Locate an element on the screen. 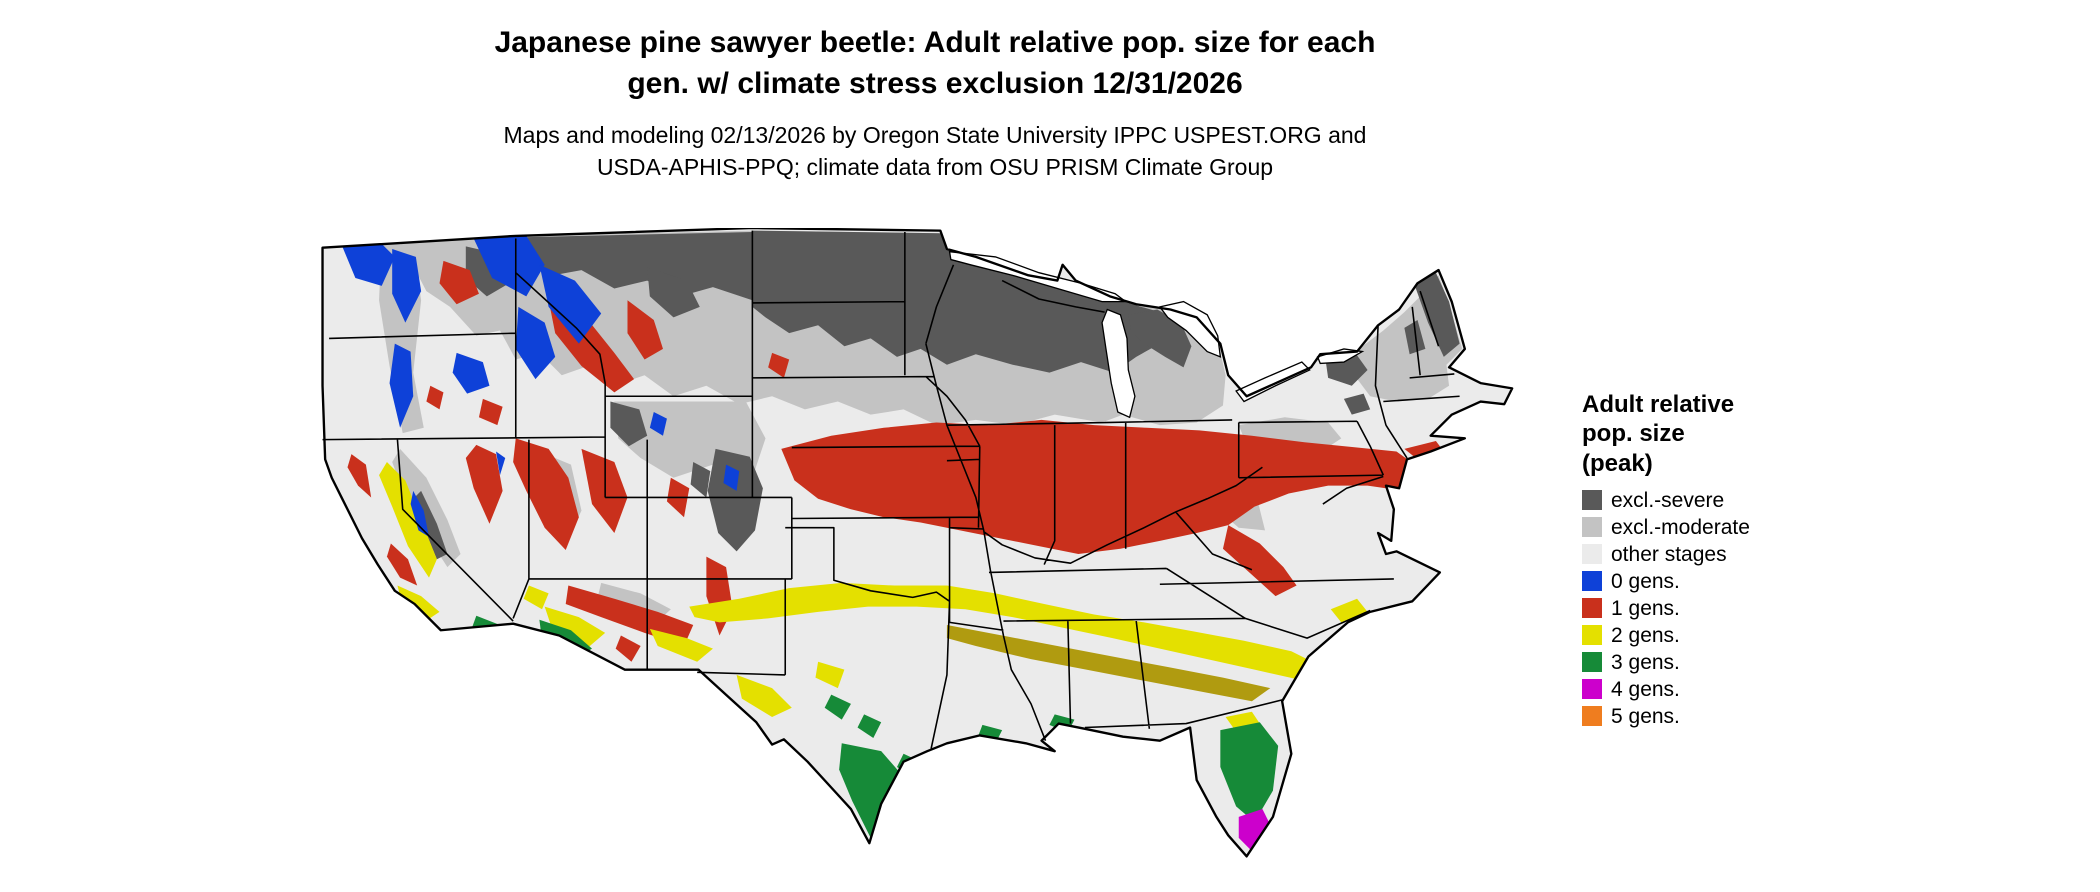  legend-title-line1: Adult relative is located at coordinates (1658, 404).